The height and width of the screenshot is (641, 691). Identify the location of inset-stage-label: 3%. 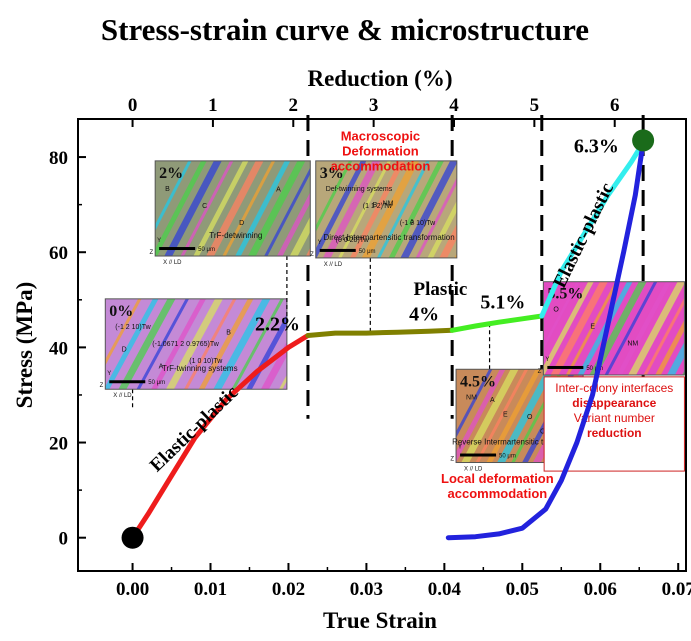
(332, 173).